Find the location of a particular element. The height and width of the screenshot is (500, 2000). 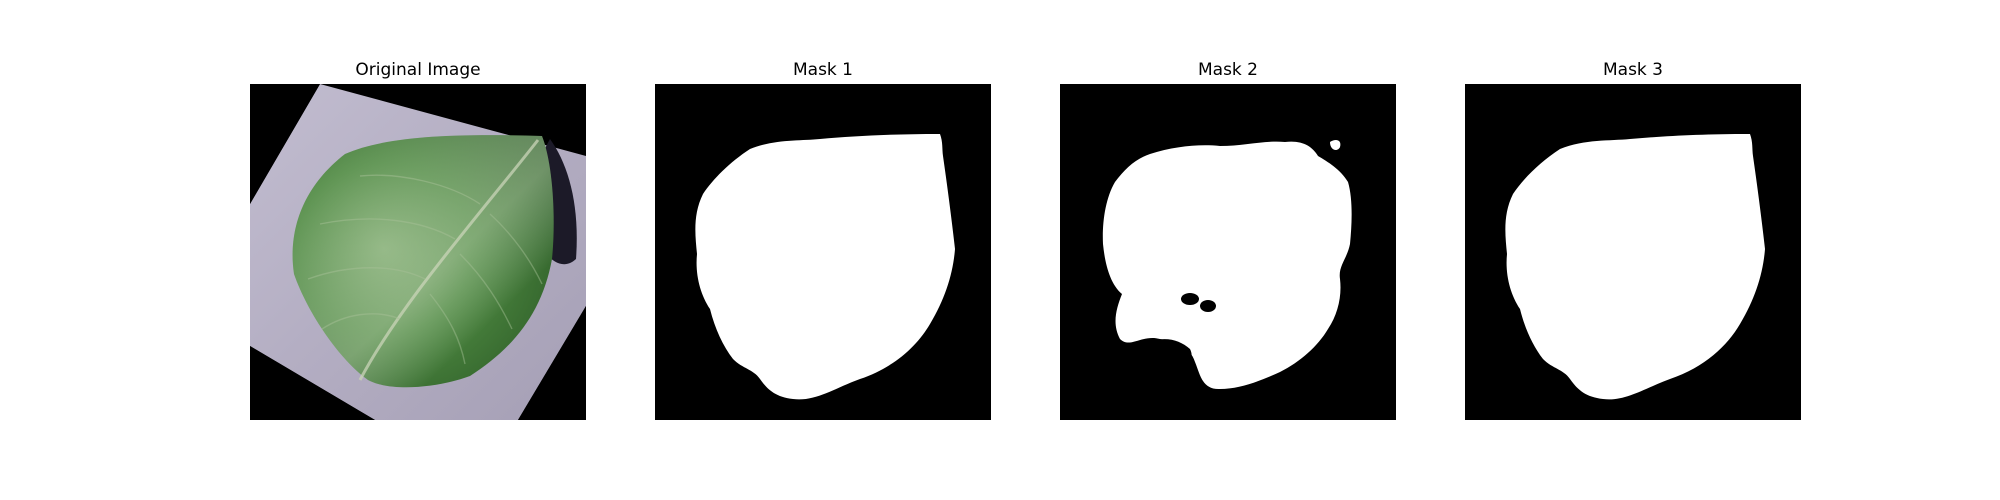

mask-3-title: Mask 3 is located at coordinates (1632, 70).